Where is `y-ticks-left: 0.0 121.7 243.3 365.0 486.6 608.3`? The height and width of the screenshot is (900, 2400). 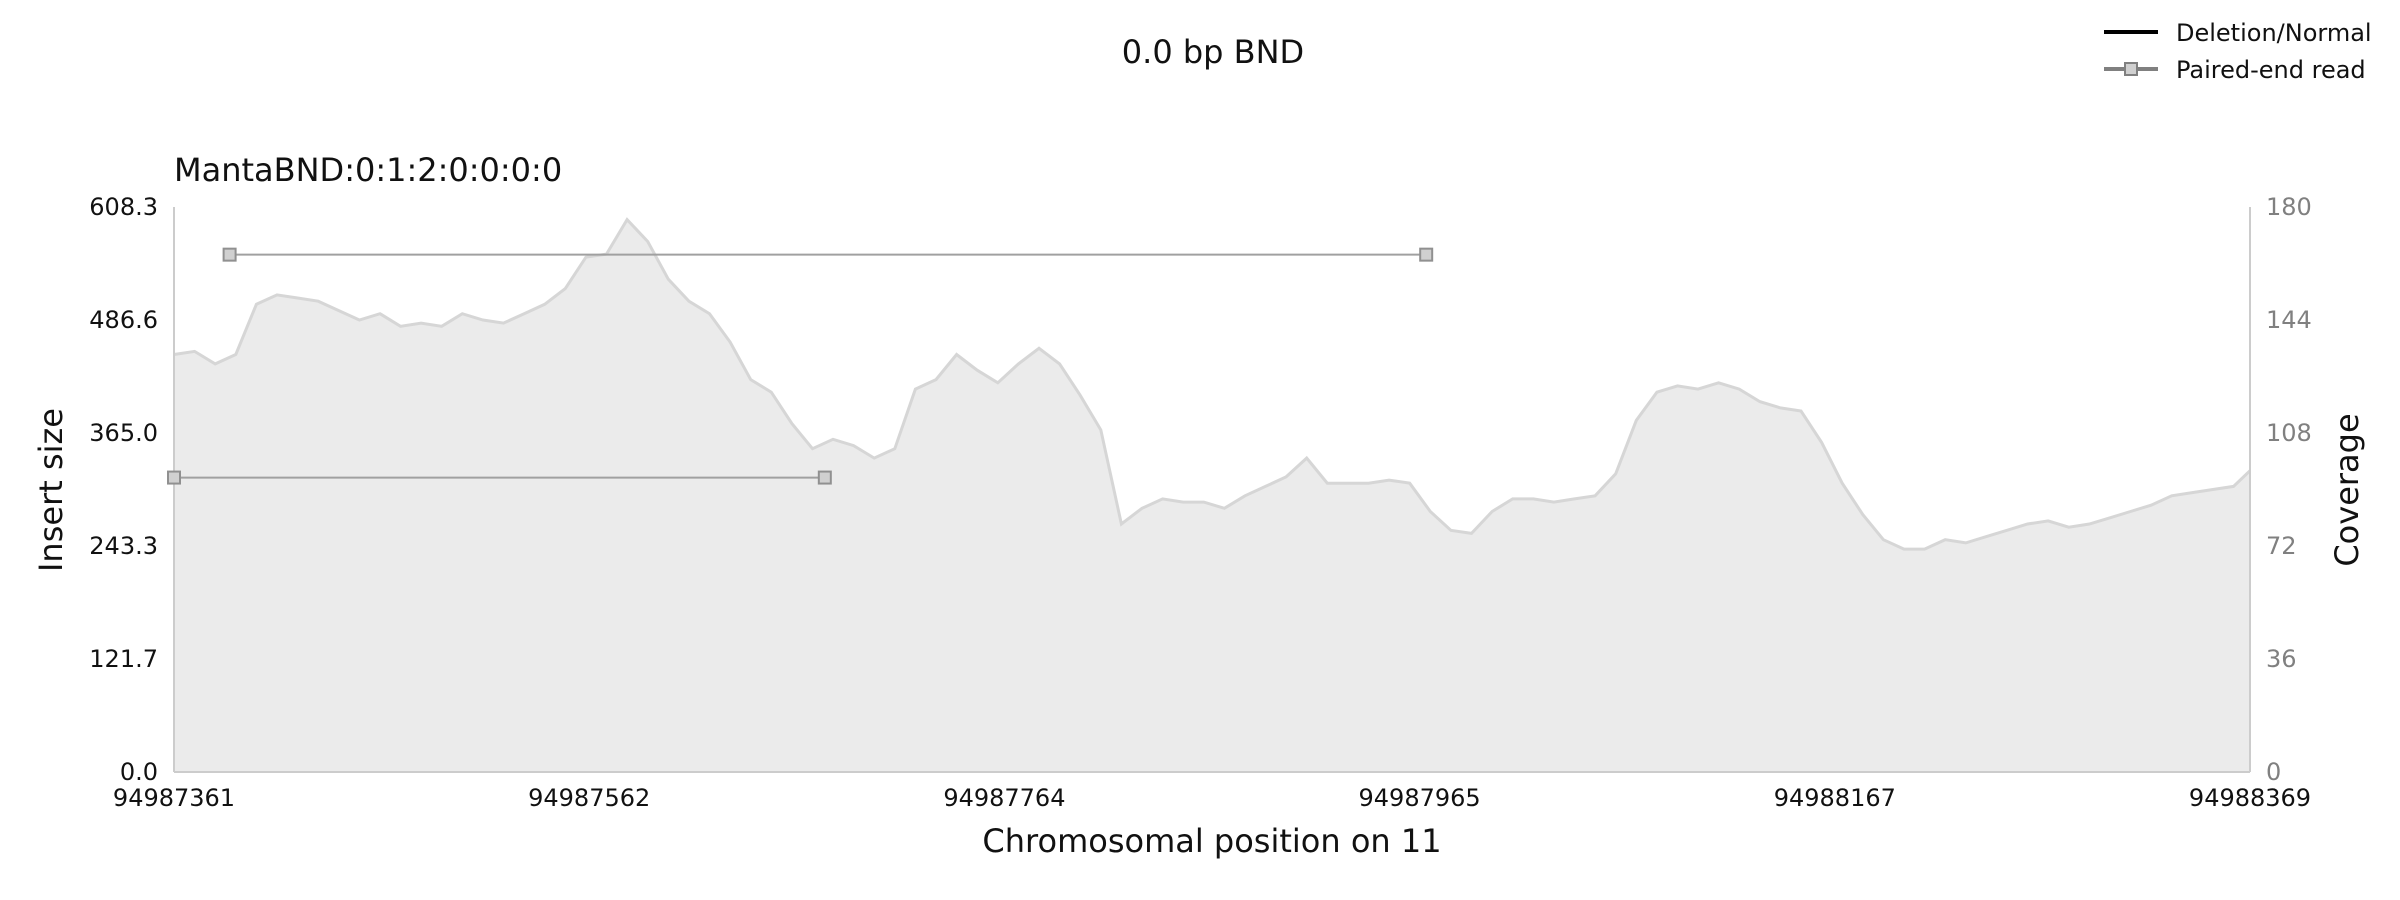 y-ticks-left: 0.0 121.7 243.3 365.0 486.6 608.3 is located at coordinates (123, 489).